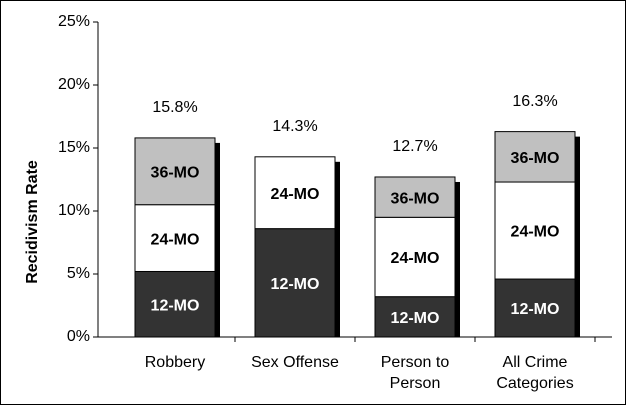 This screenshot has width=626, height=405. What do you see at coordinates (32, 222) in the screenshot?
I see `y-axis-label: Recidivism Rate` at bounding box center [32, 222].